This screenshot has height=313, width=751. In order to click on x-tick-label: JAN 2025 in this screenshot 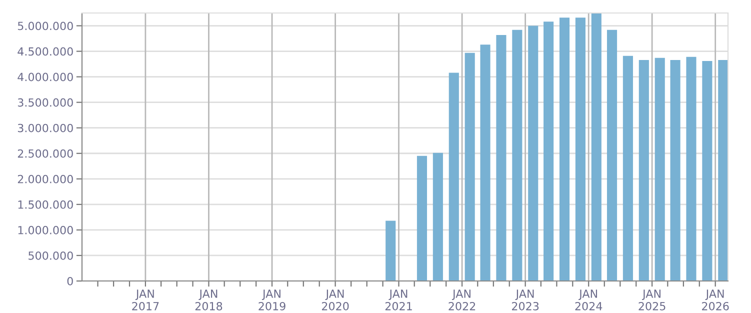, I will do `click(652, 300)`.